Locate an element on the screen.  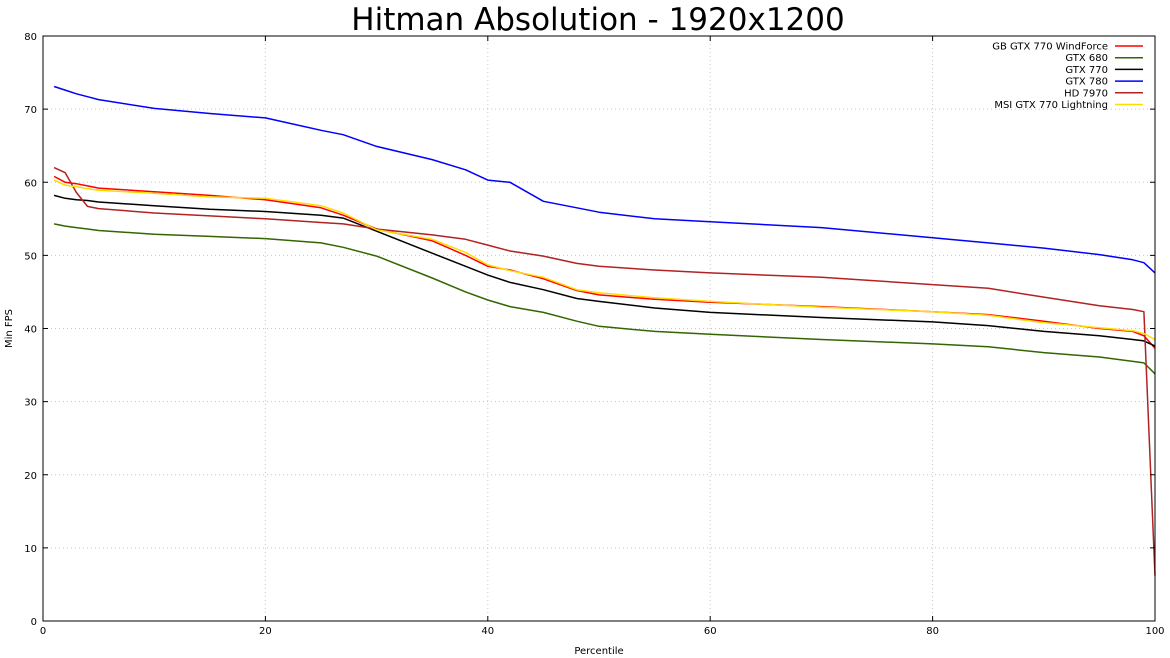
x-tick-label: 80 is located at coordinates (932, 631).